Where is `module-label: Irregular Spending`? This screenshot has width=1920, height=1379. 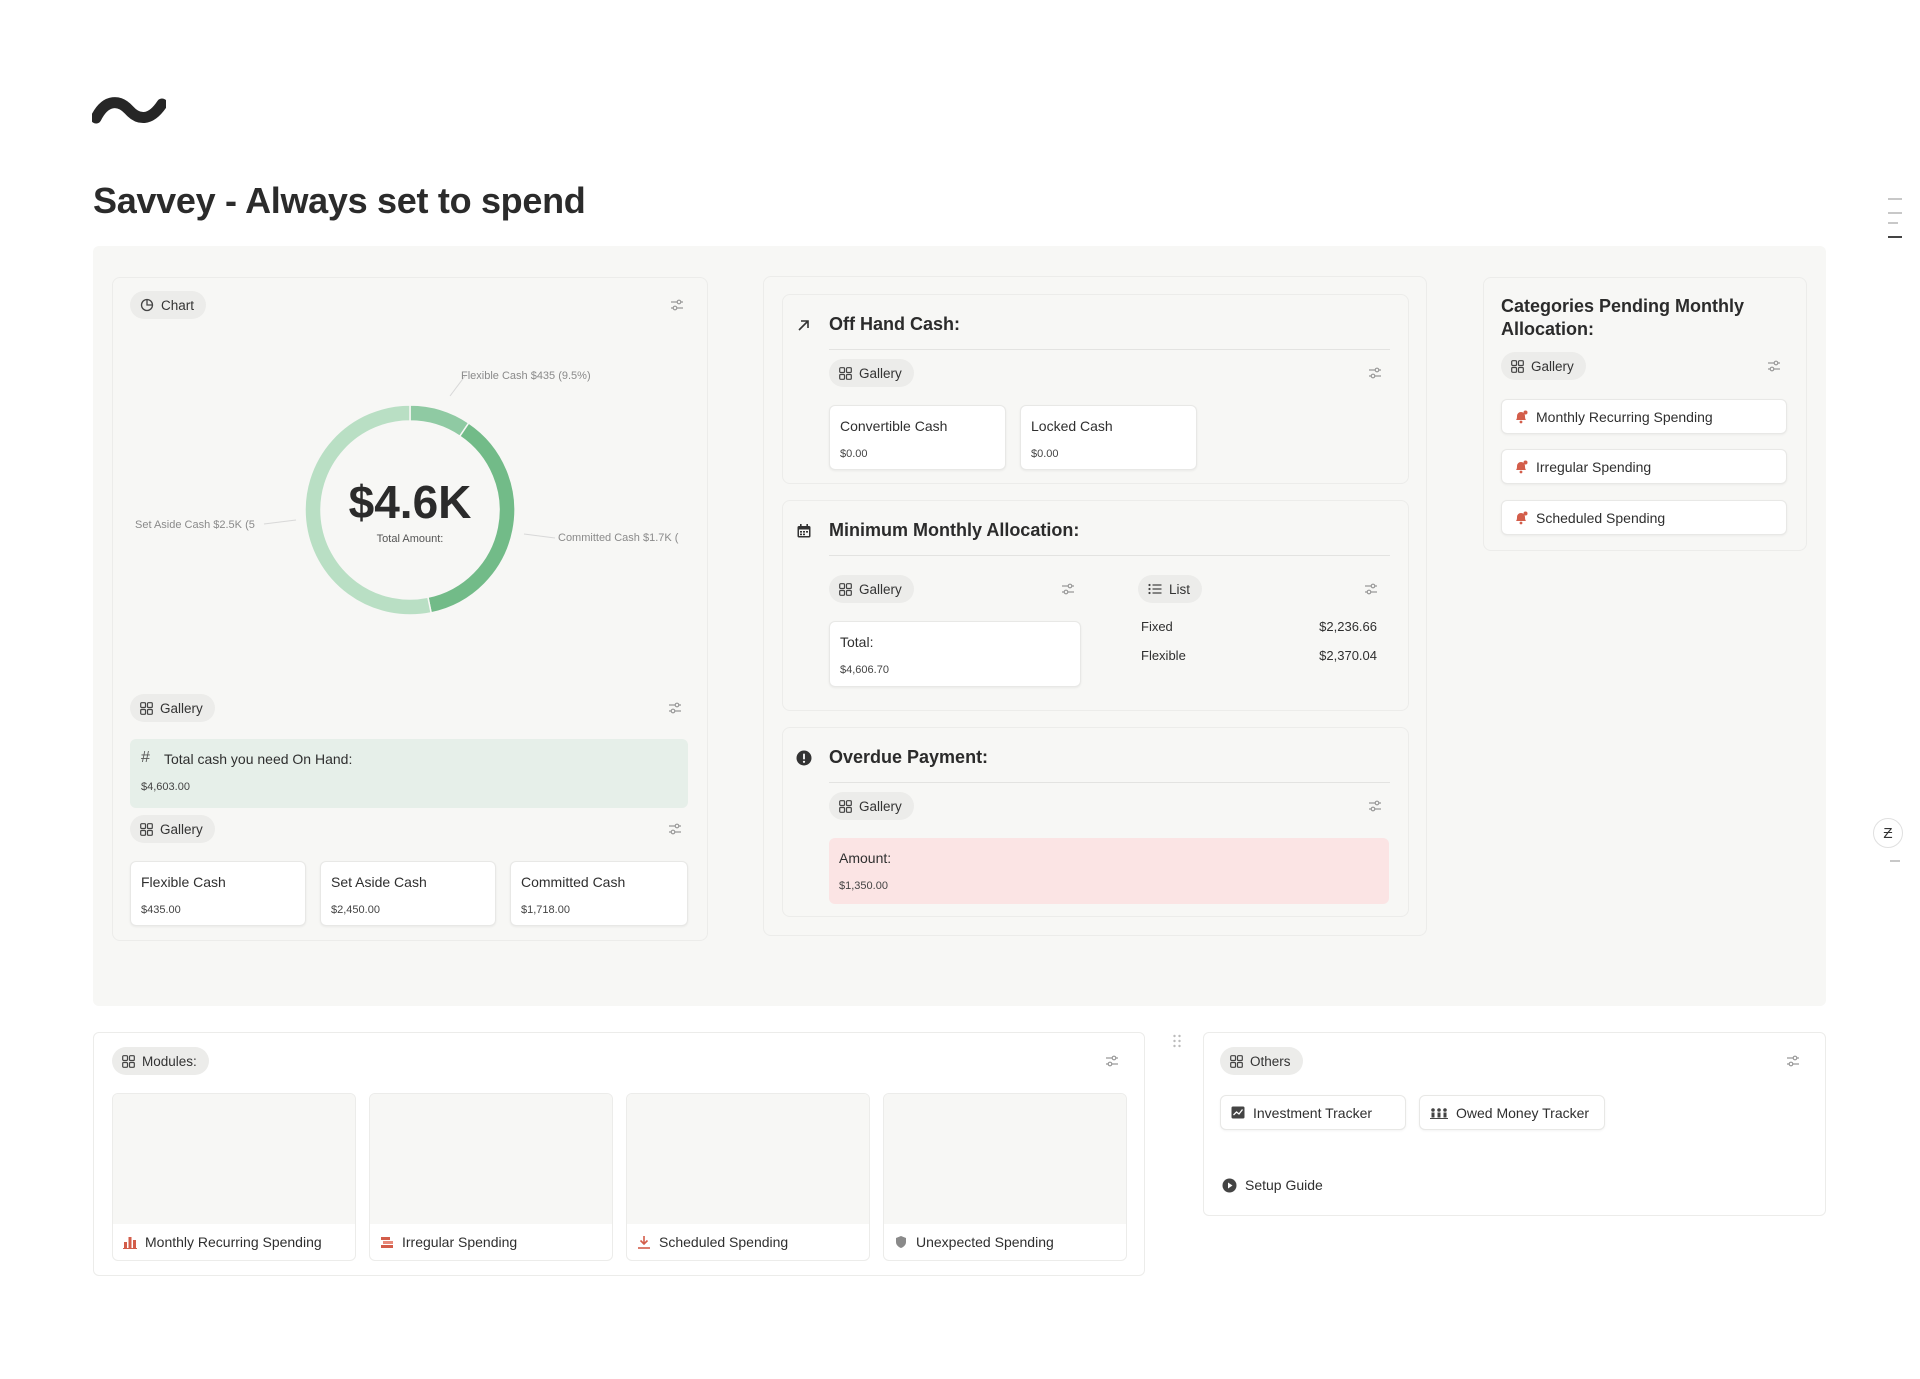 module-label: Irregular Spending is located at coordinates (460, 1242).